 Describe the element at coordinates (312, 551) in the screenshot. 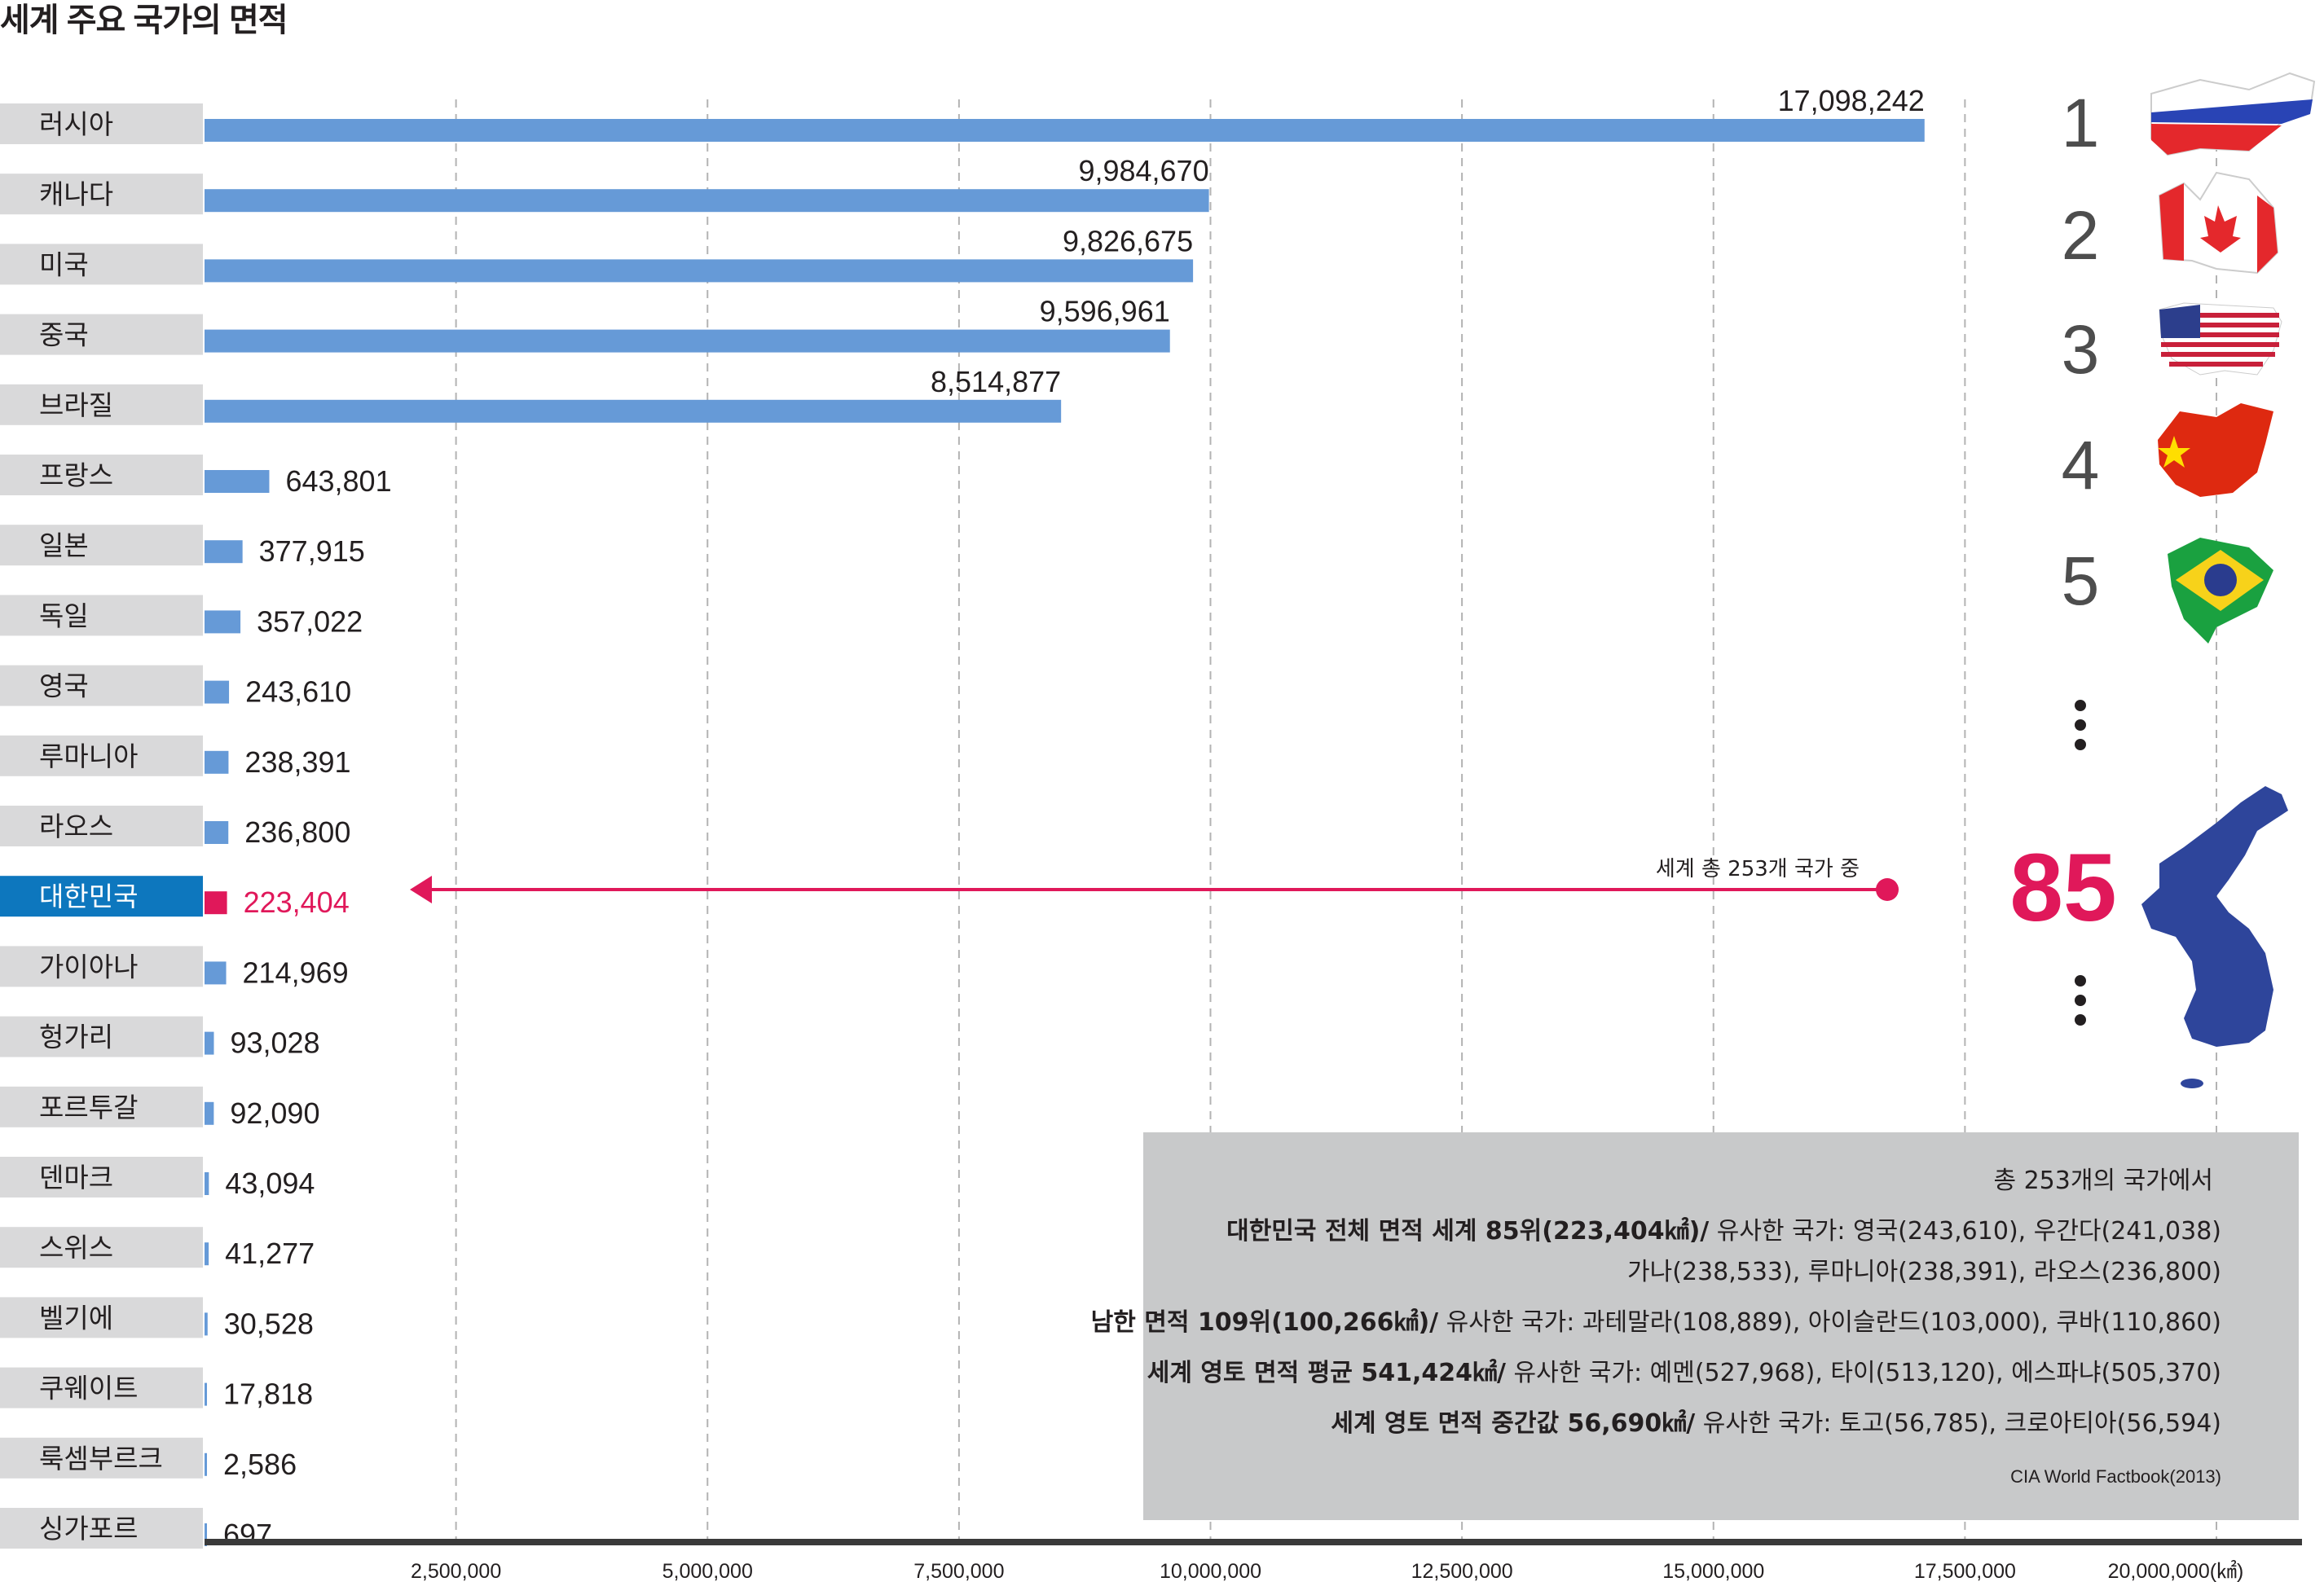

I see `value-label: 377,915` at that location.